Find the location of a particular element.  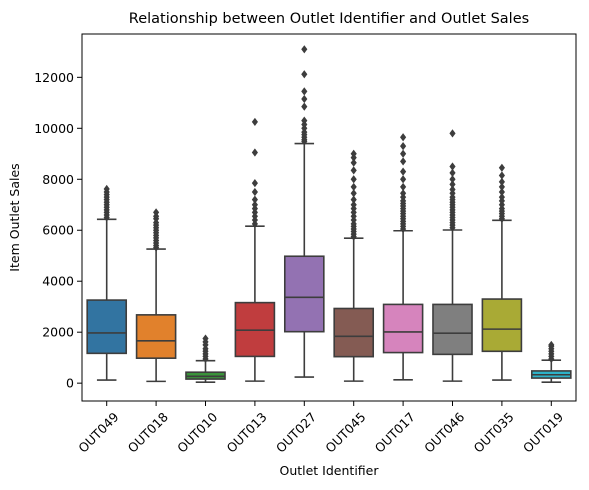

box-out018 is located at coordinates (156, 295).